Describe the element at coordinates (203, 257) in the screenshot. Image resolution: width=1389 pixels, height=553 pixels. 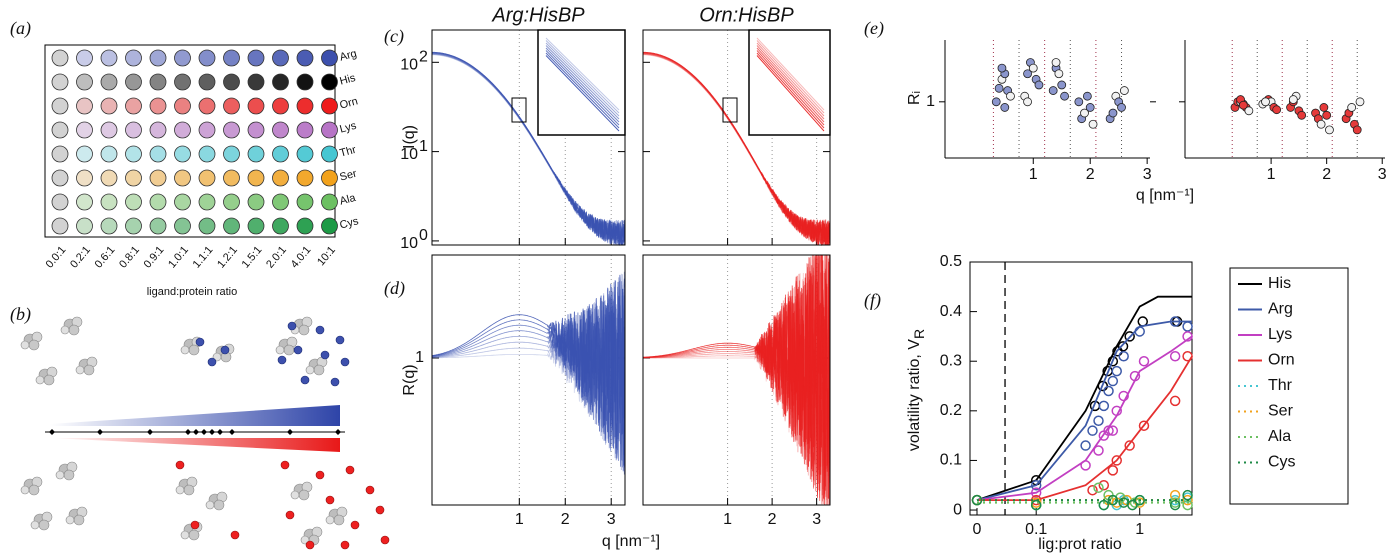
I see `column-label: 1.1:1` at that location.